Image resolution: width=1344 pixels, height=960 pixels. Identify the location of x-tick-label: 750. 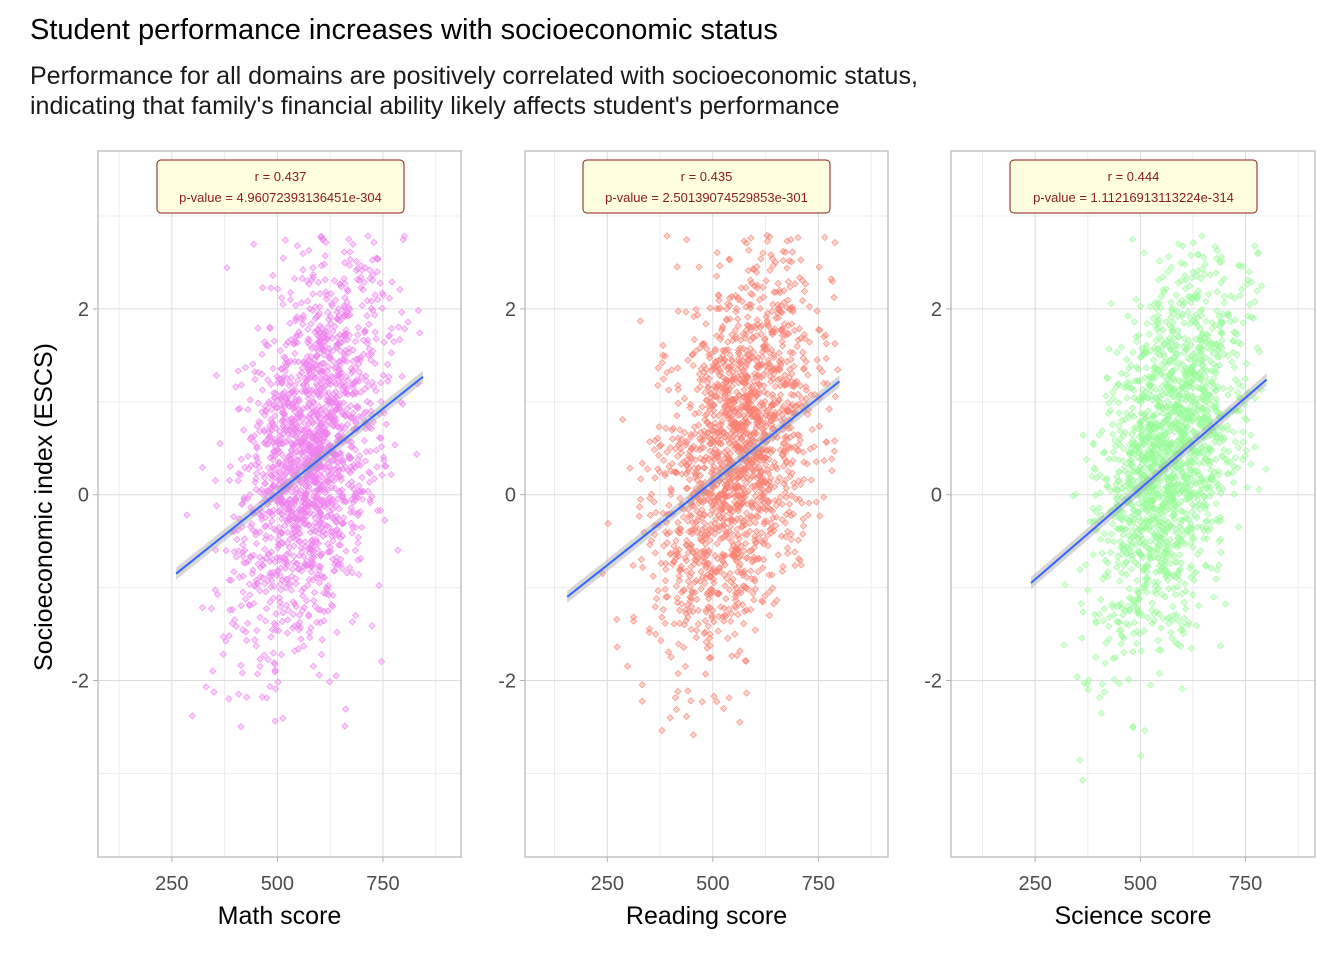
(818, 884).